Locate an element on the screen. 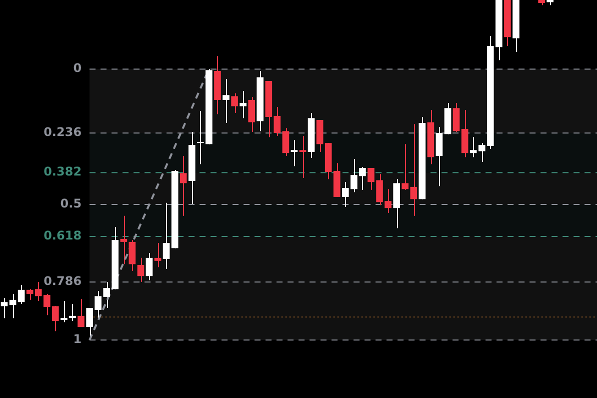 This screenshot has height=398, width=597. ref-line-label: 1 is located at coordinates (77, 339).